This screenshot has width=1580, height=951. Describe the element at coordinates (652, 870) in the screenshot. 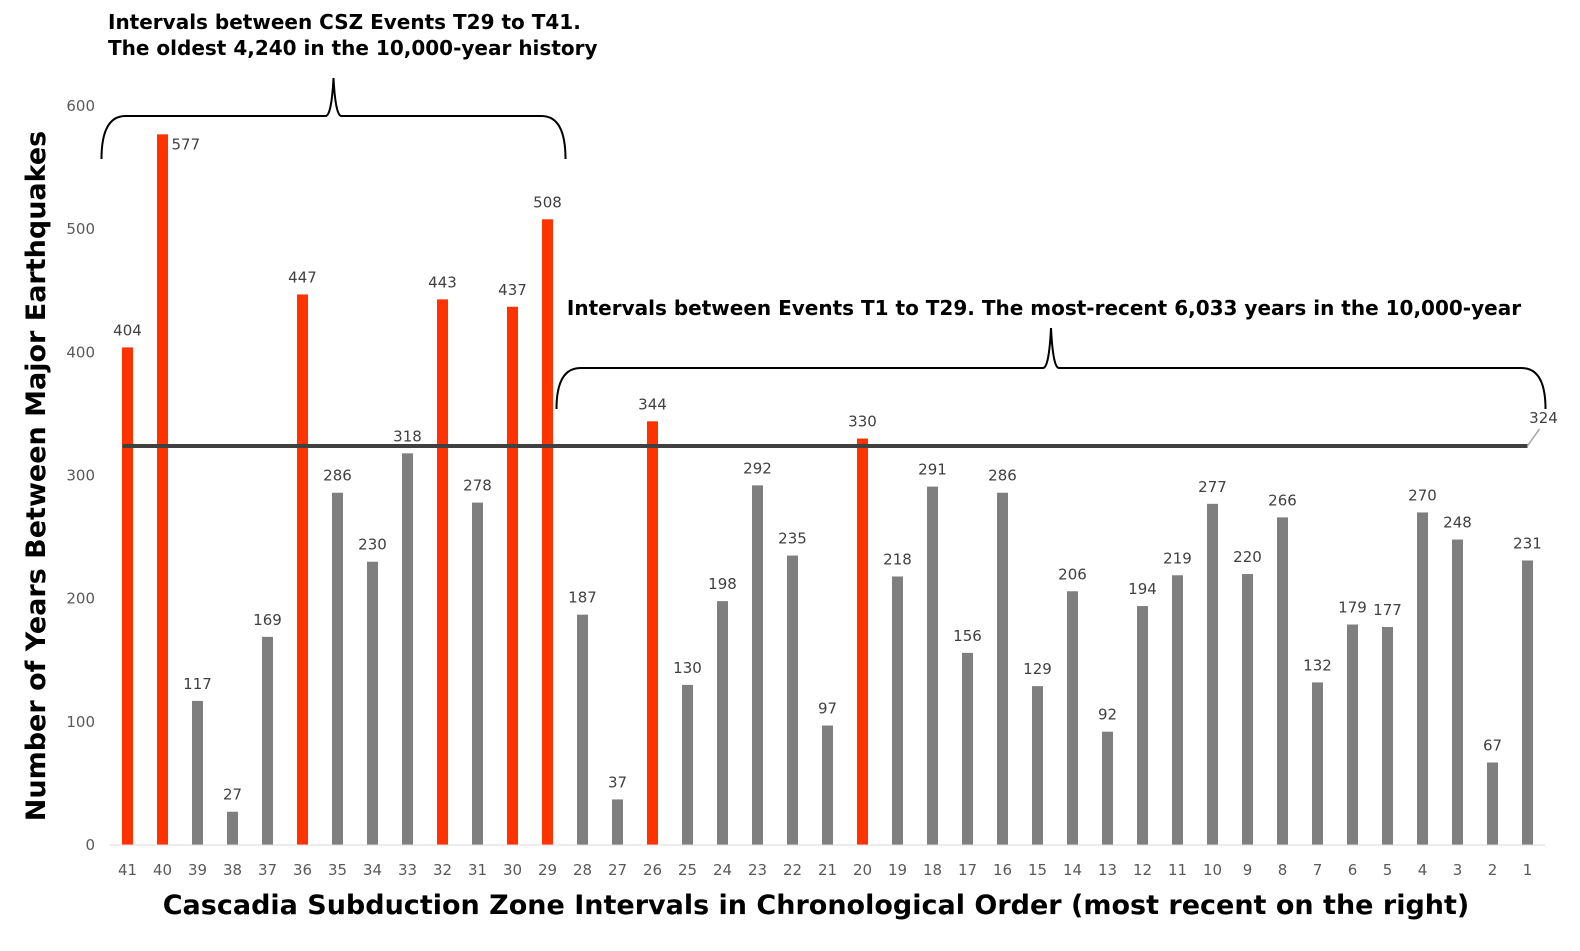

I see `x-tick-label: 26` at that location.